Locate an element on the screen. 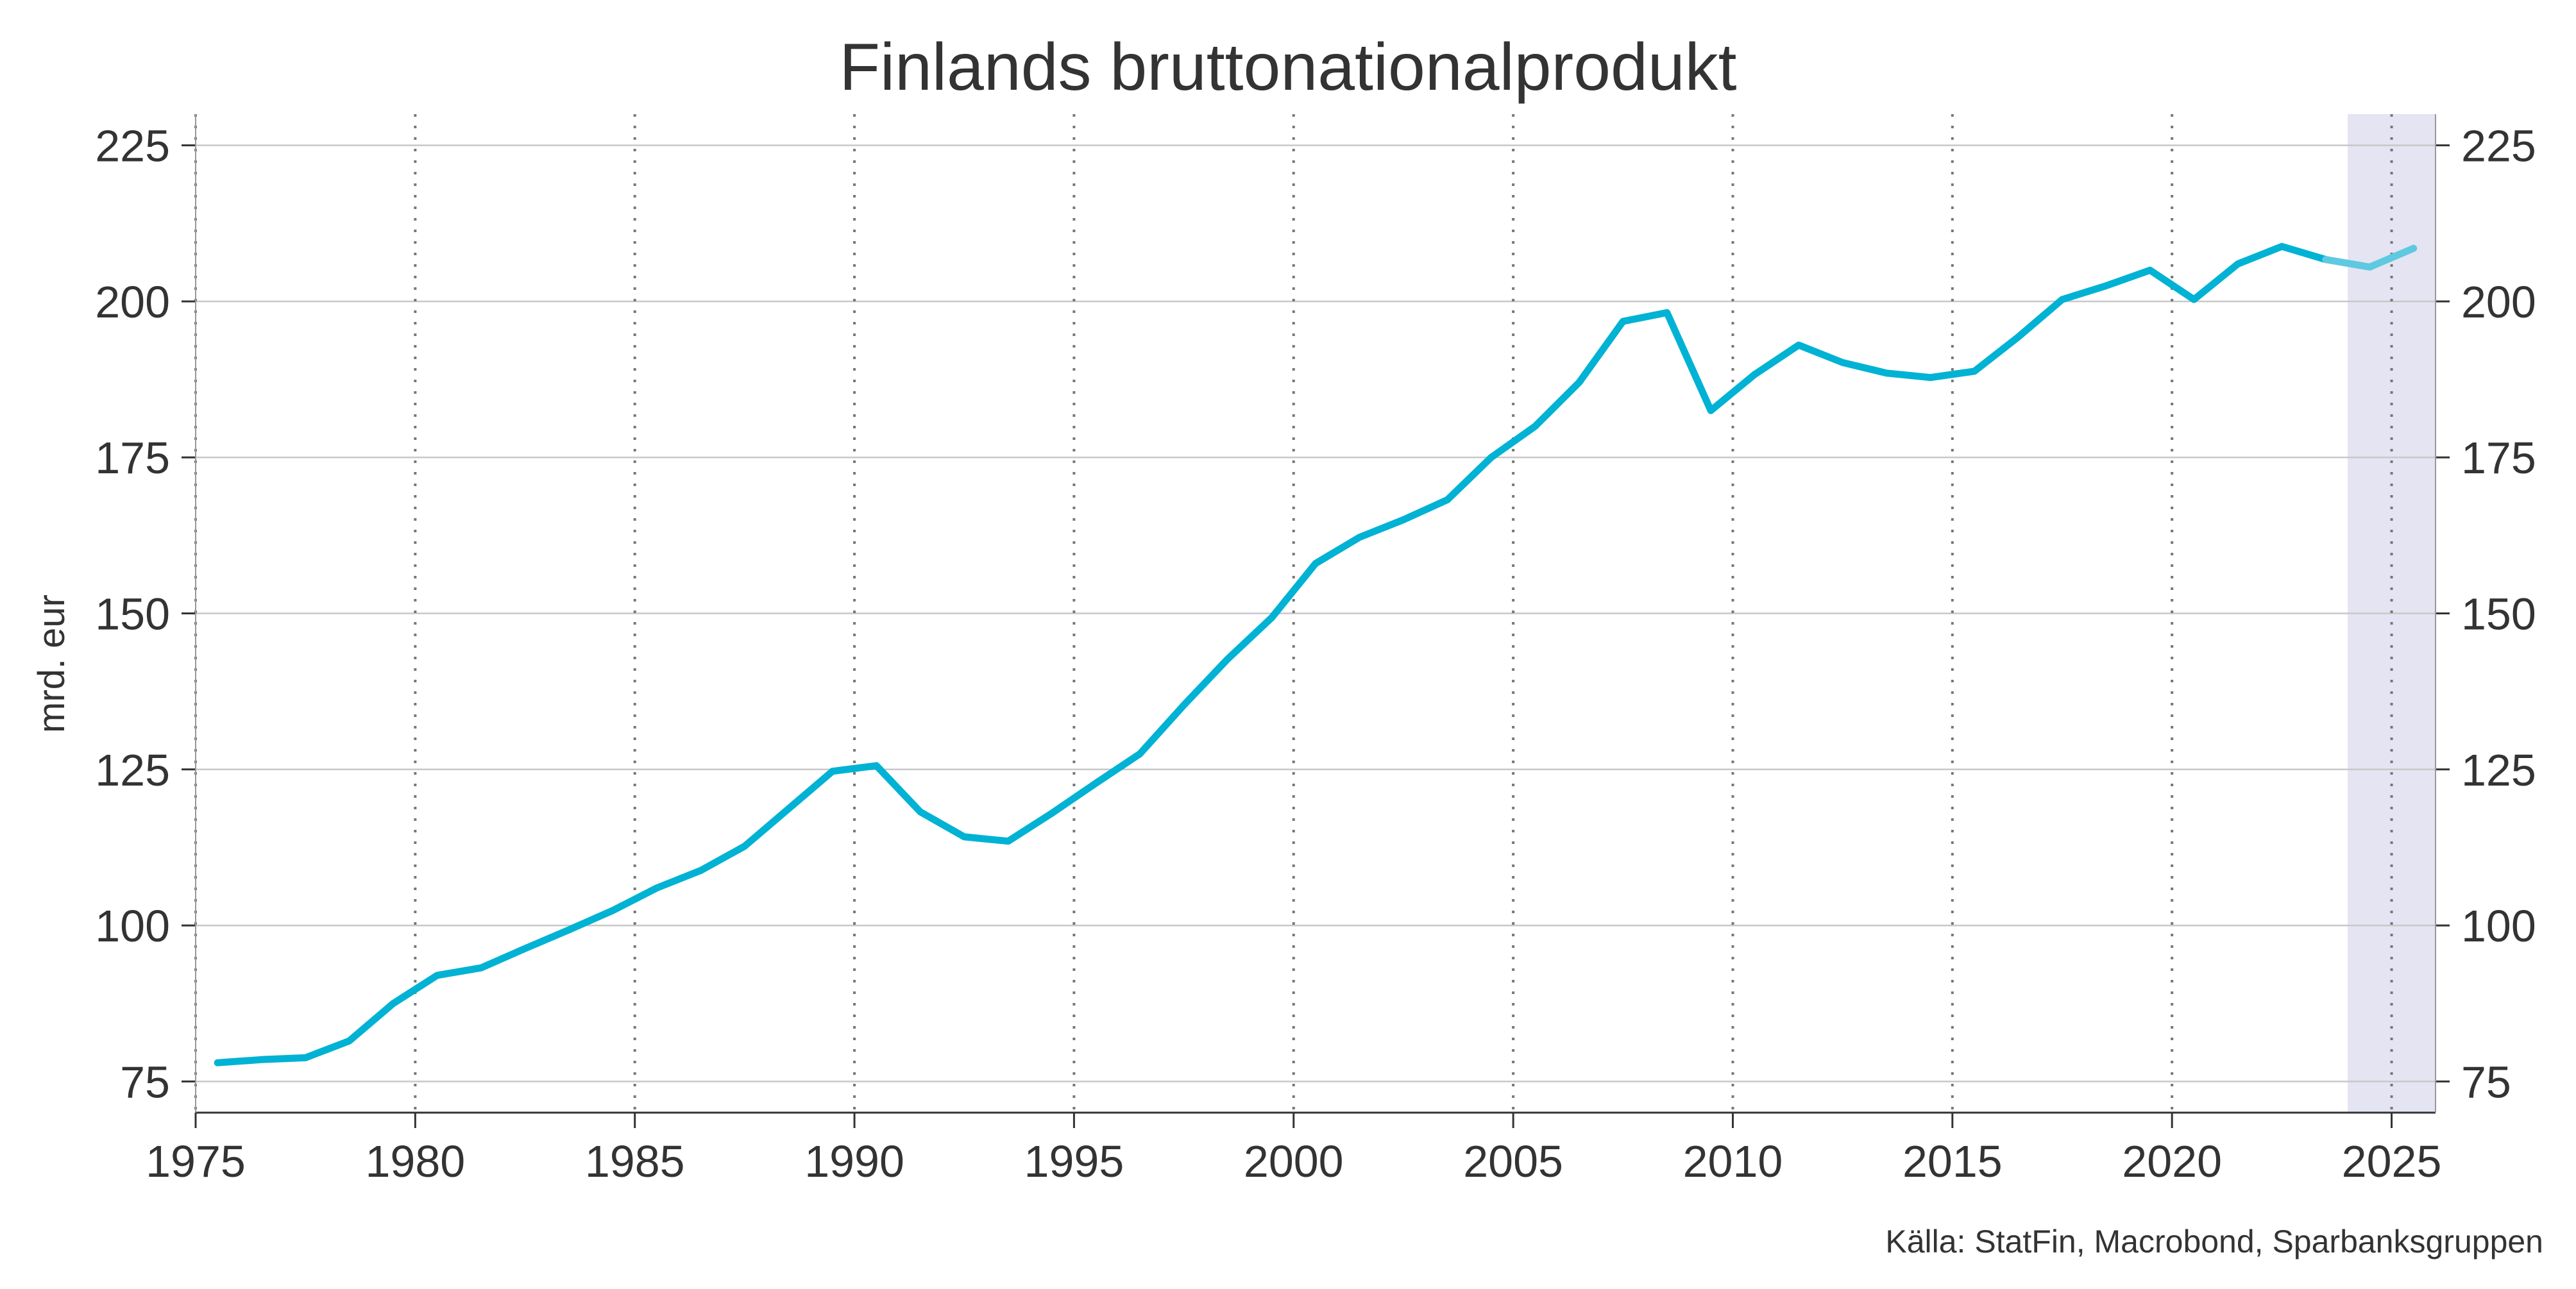 Image resolution: width=2576 pixels, height=1289 pixels. x-tick-label-2025: 2025 is located at coordinates (2392, 1161).